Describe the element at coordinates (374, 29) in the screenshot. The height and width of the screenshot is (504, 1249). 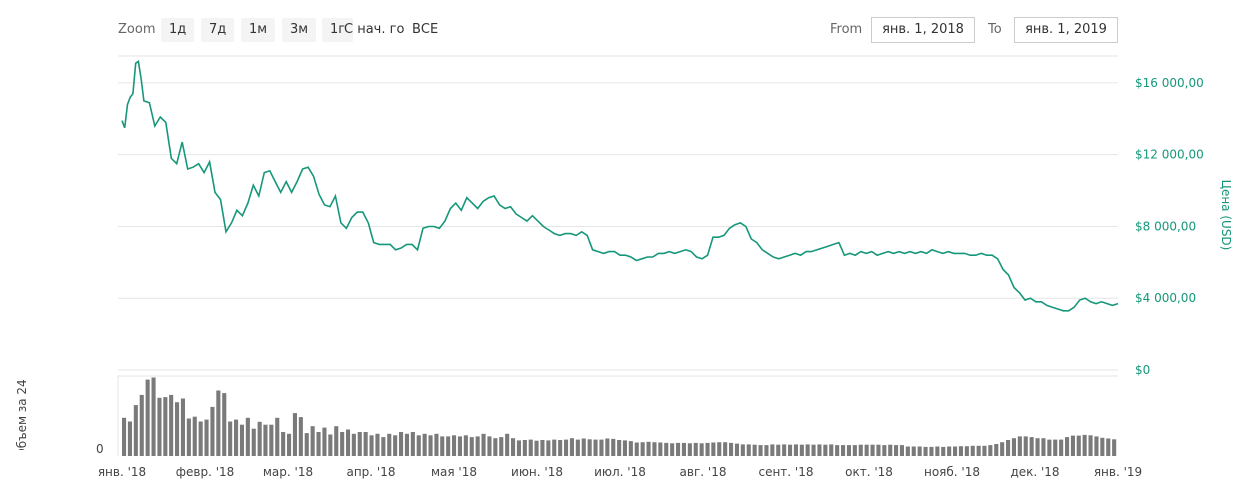
I see `zoom-ytd-button: С нач. го` at that location.